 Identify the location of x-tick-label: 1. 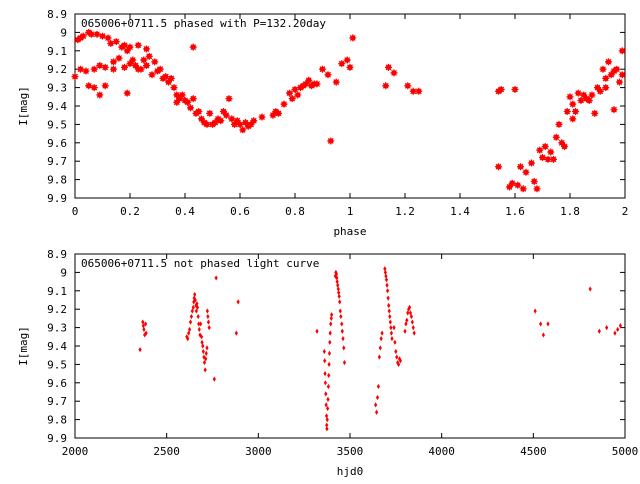
(350, 211).